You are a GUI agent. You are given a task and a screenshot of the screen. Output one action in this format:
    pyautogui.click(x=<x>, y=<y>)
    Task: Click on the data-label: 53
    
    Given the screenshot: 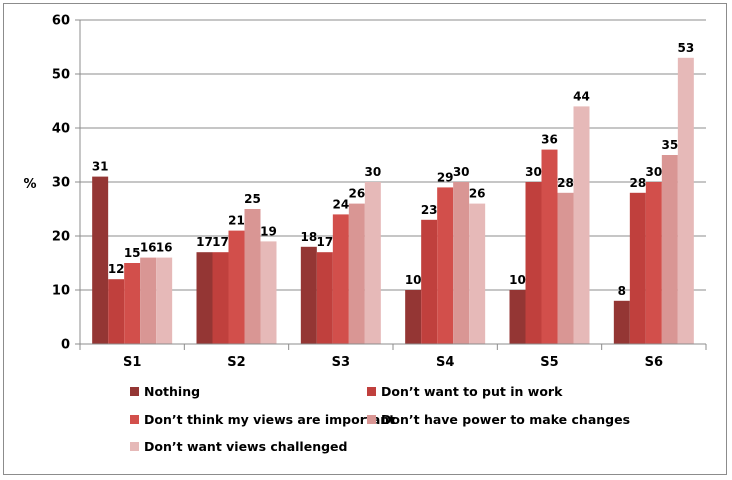 What is the action you would take?
    pyautogui.click(x=685, y=48)
    